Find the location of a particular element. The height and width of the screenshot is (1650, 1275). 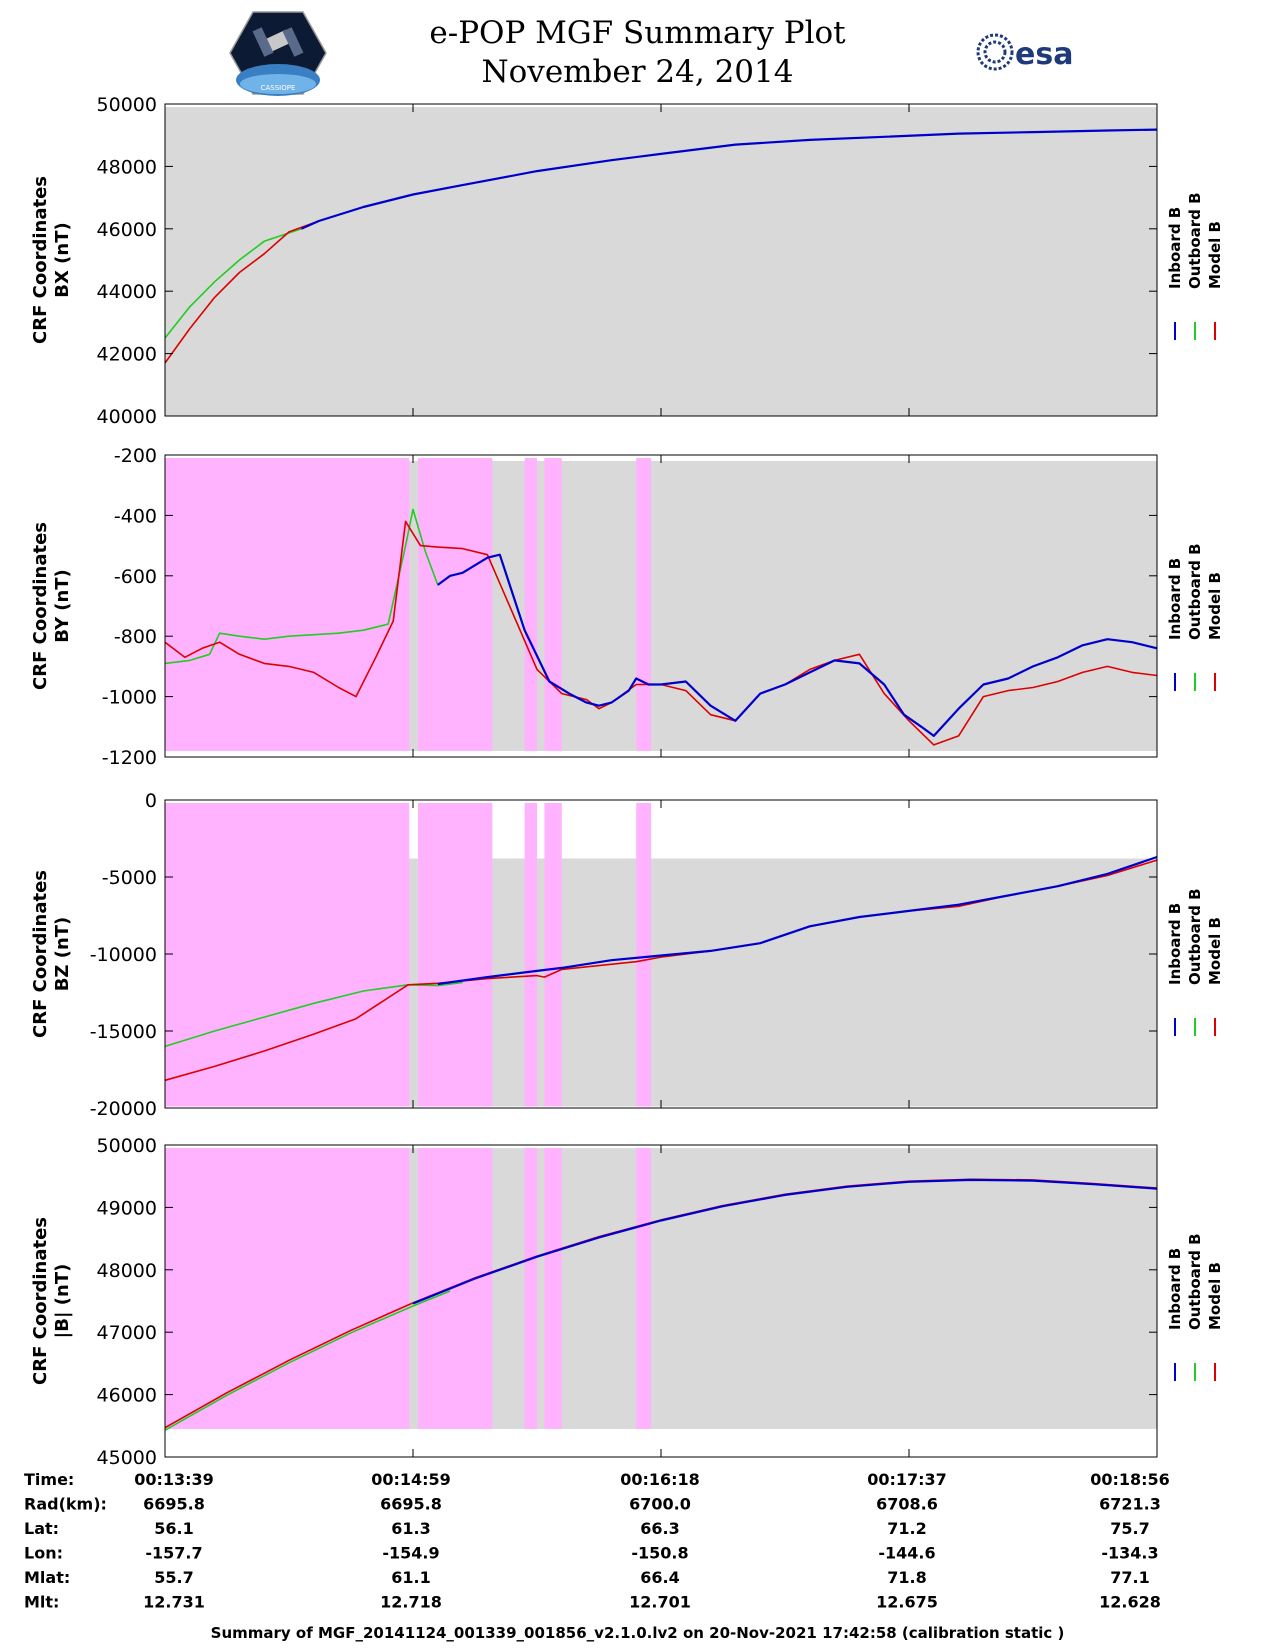

y-axis-label: |B| (nT) is located at coordinates (62, 1301).